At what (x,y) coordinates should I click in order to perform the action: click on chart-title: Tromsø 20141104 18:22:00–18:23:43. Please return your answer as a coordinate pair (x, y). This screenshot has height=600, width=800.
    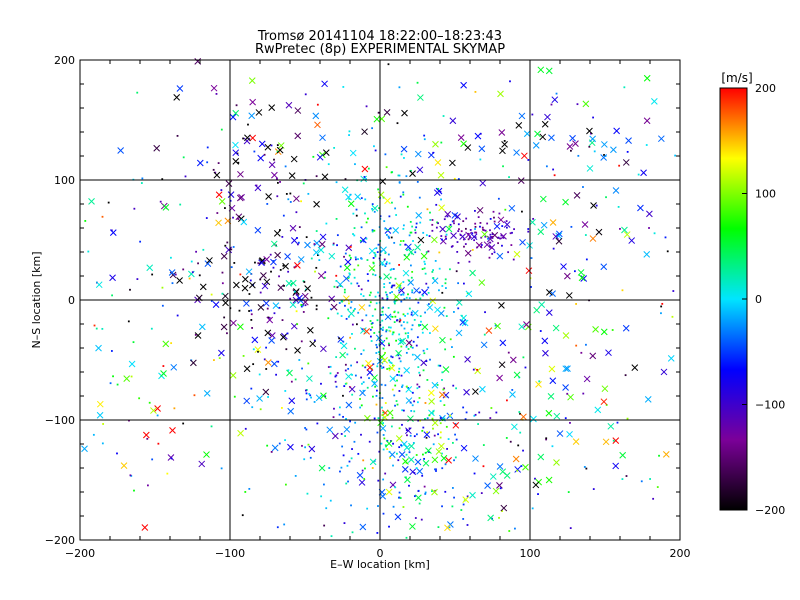
    Looking at the image, I should click on (379, 36).